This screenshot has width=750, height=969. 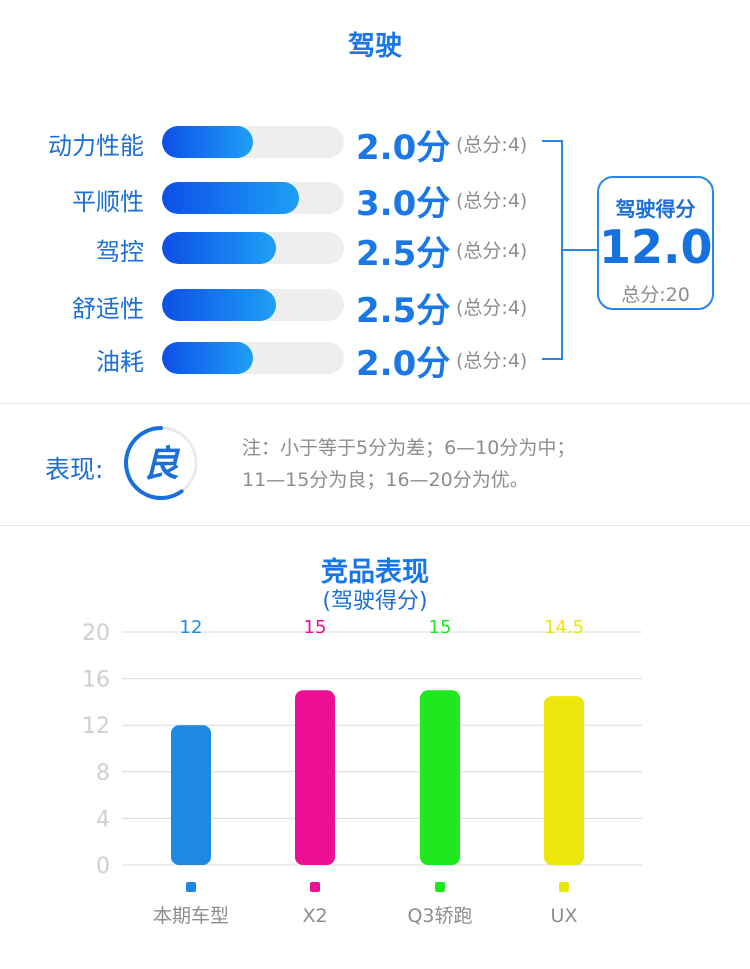 I want to click on x-tick-label: X2, so click(x=314, y=916).